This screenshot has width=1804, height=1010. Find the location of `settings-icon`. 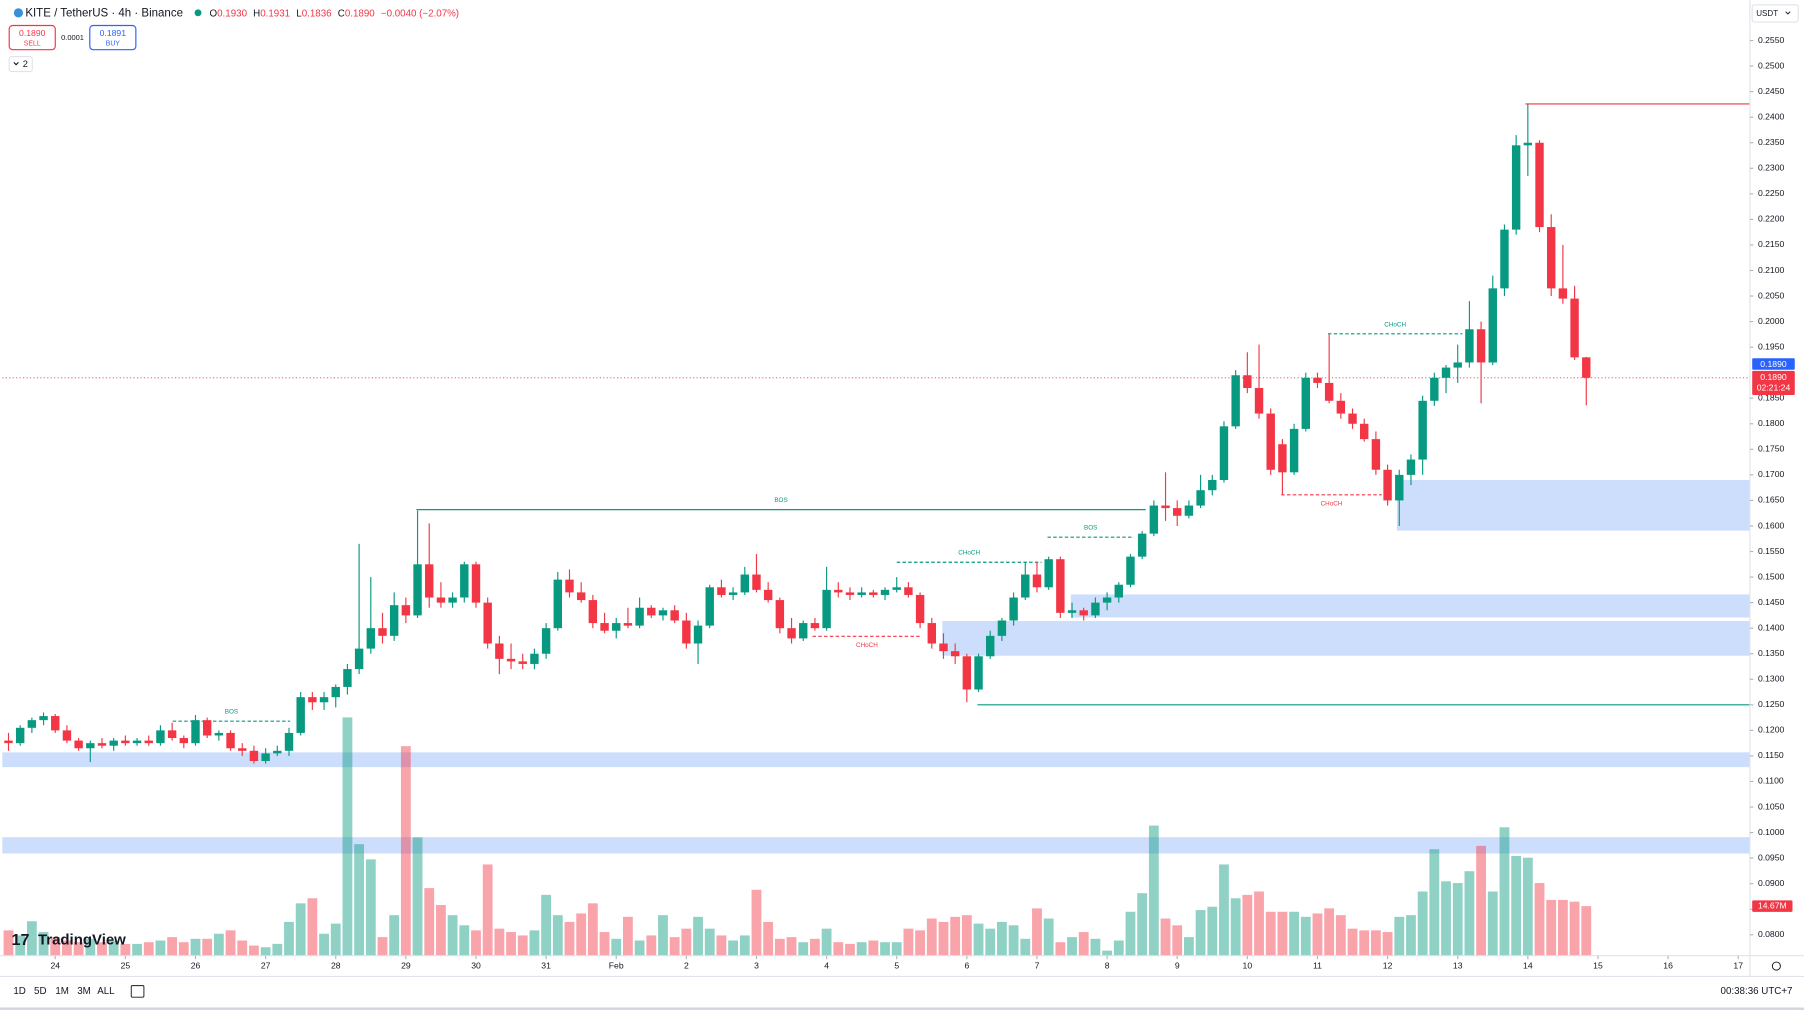

settings-icon is located at coordinates (1776, 966).